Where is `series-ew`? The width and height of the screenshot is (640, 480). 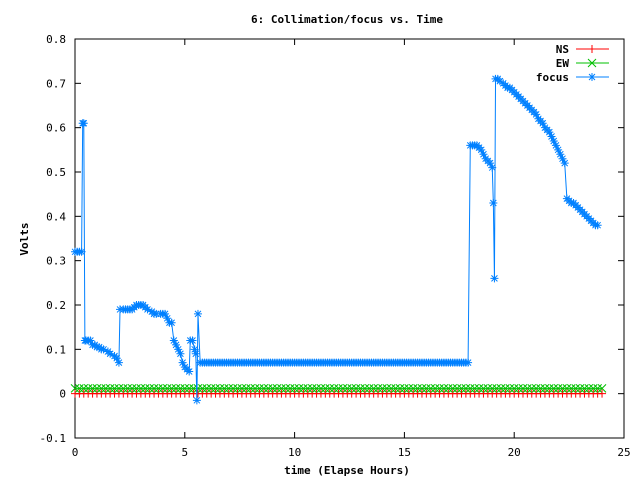
series-ew is located at coordinates (338, 388).